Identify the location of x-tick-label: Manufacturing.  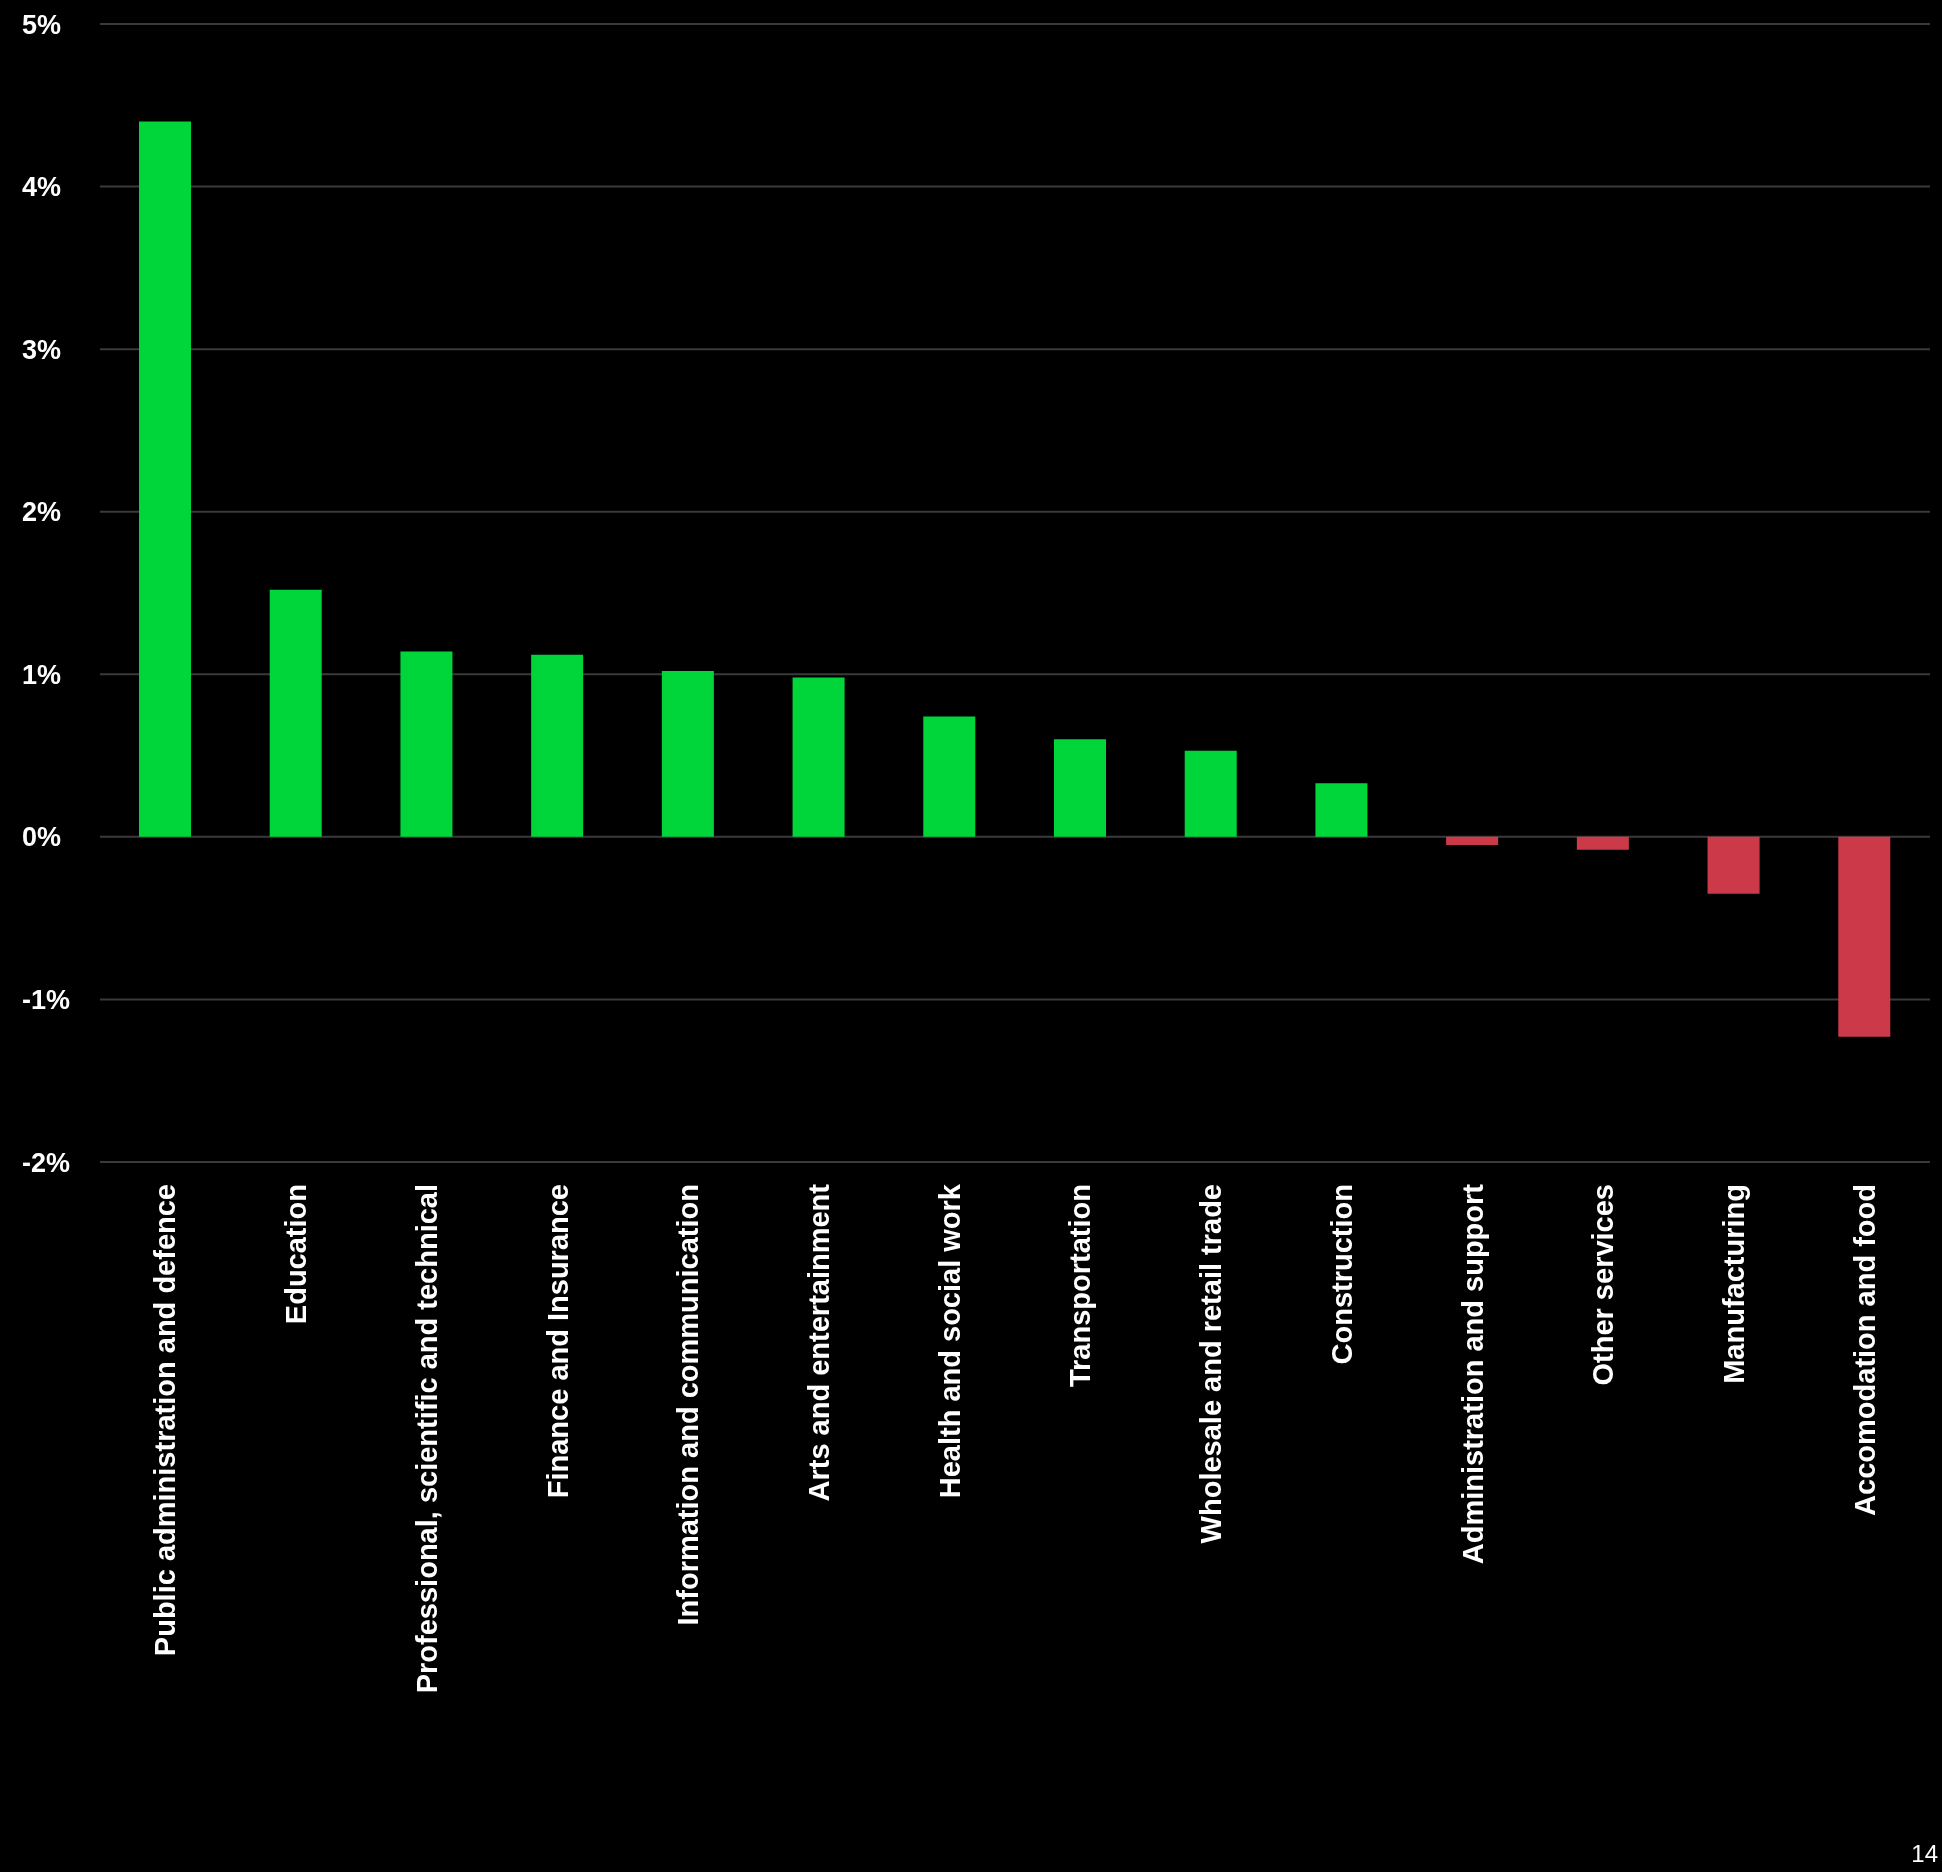
(1733, 1284).